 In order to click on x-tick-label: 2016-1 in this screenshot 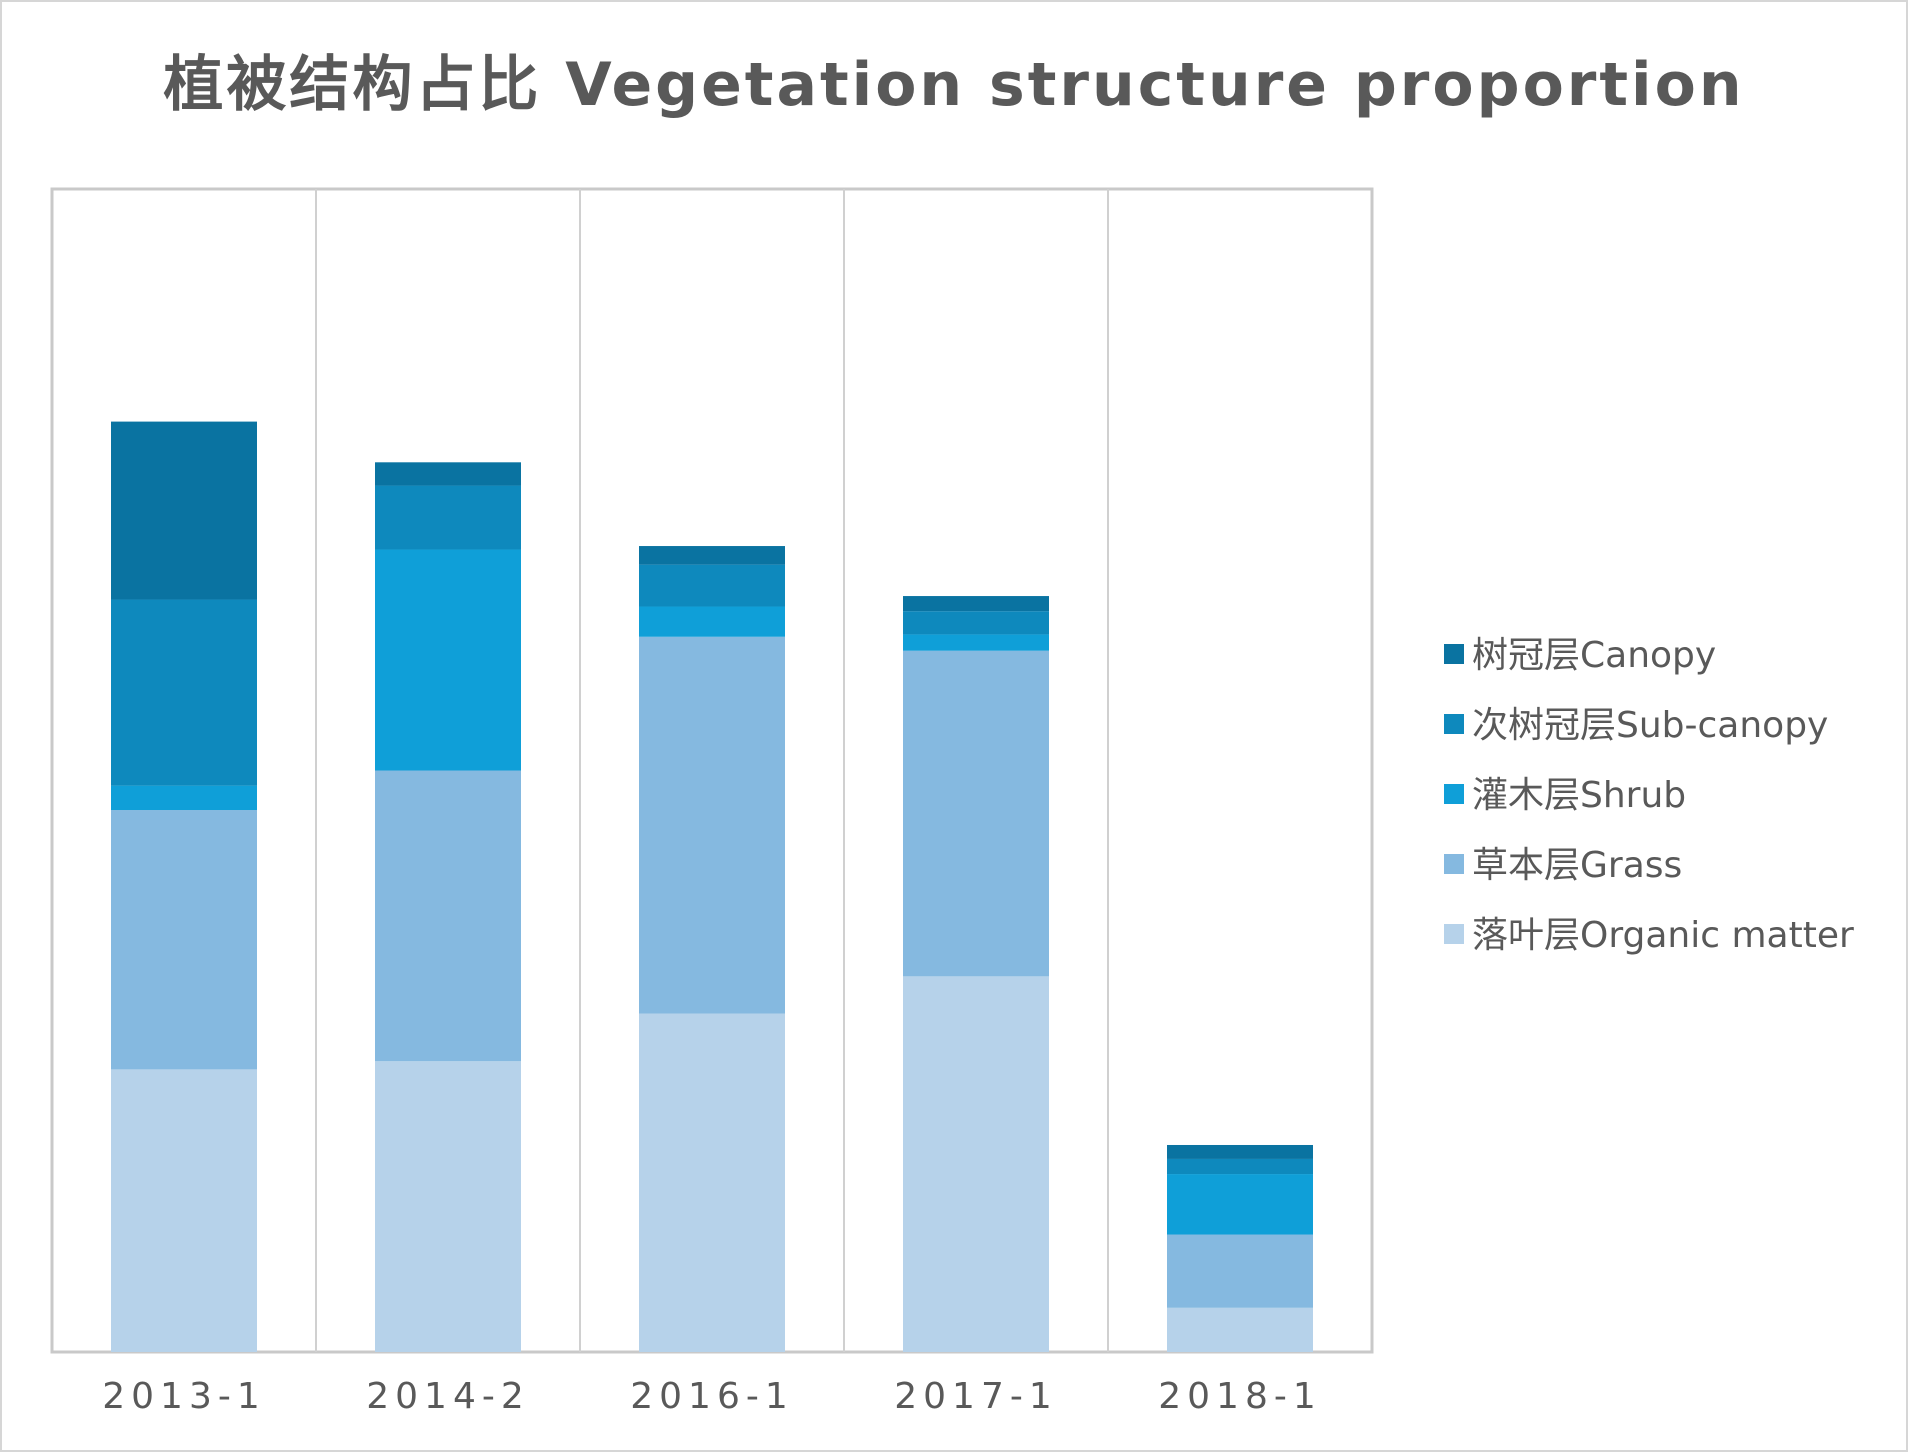, I will do `click(712, 1396)`.